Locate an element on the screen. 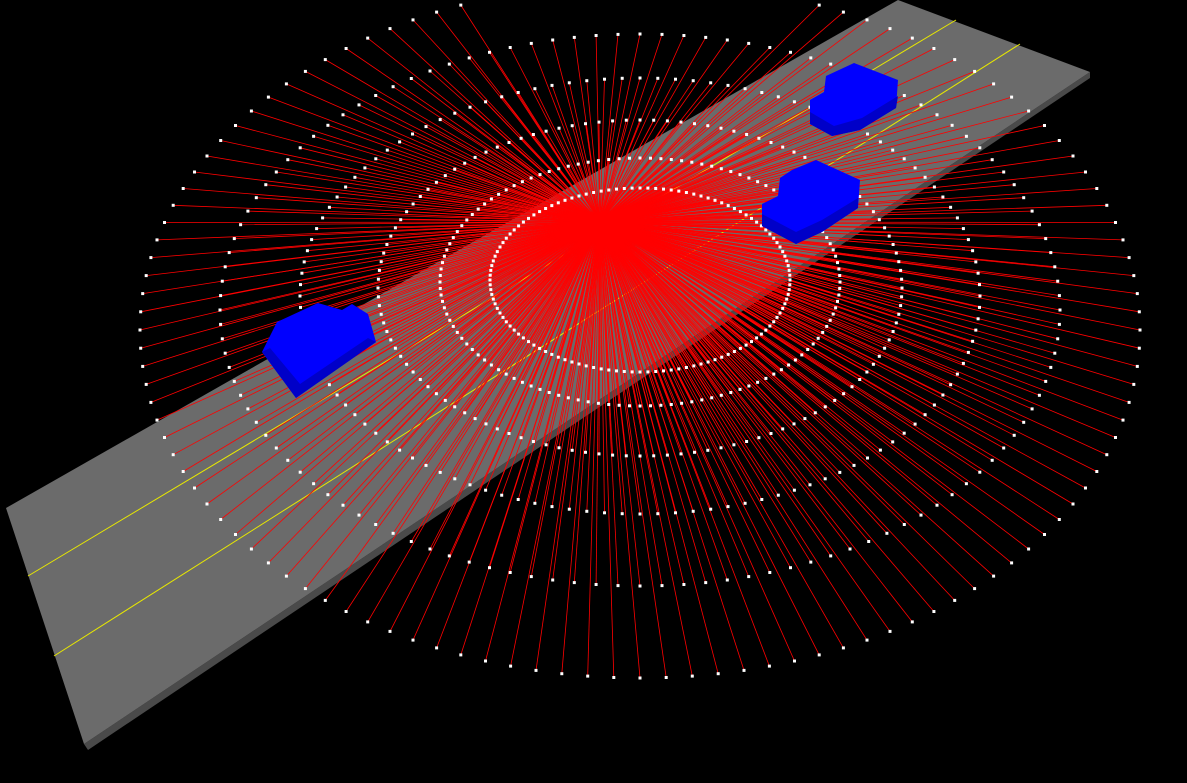  vehicle-mid-right is located at coordinates (811, 202).